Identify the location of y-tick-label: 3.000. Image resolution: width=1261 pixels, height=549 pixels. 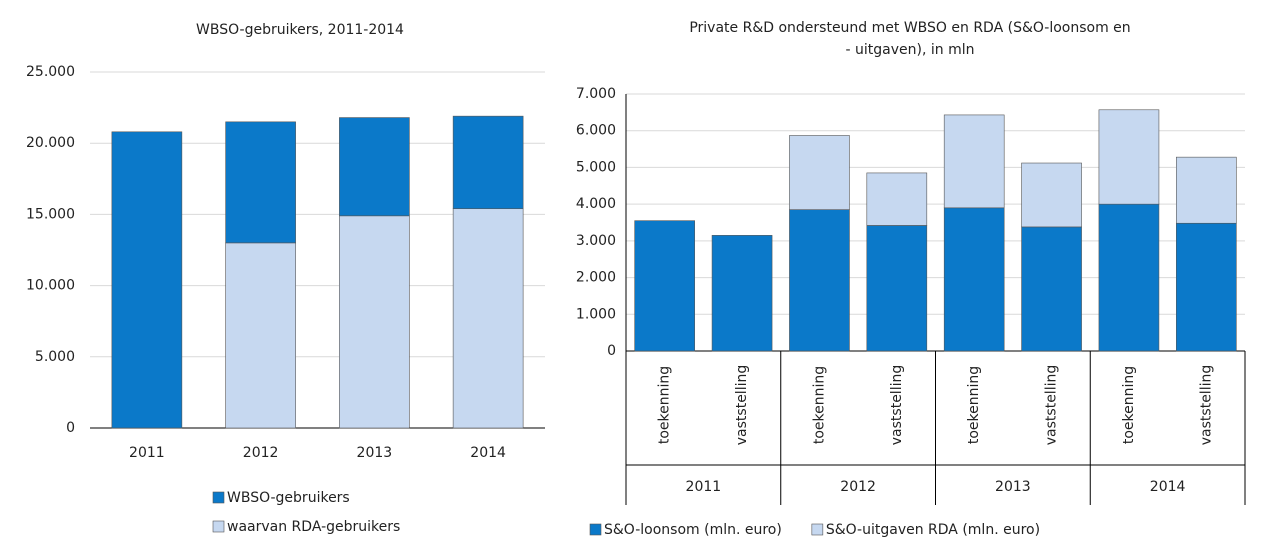
(596, 241).